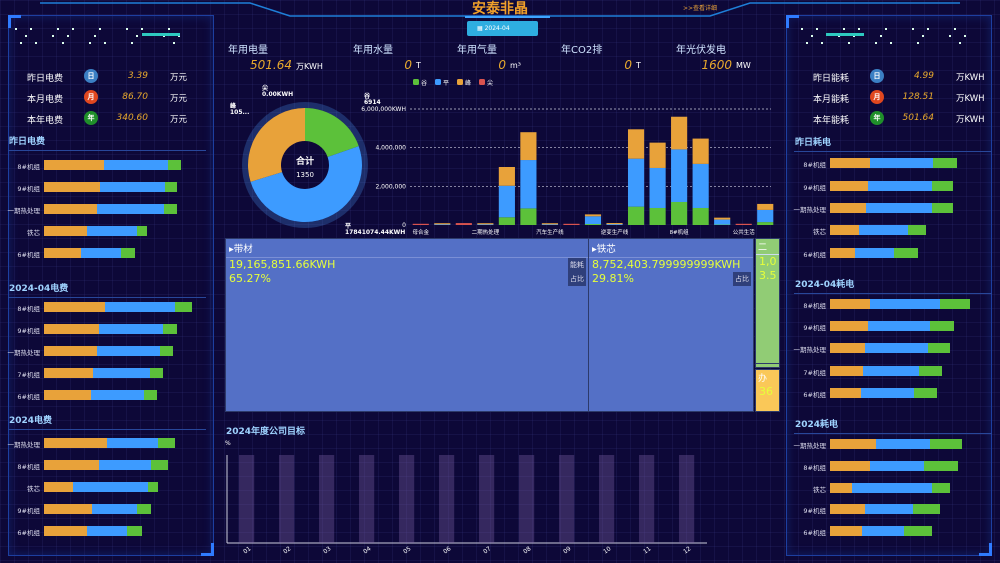 This screenshot has width=1000, height=563. I want to click on legend-label: 尖, so click(490, 83).